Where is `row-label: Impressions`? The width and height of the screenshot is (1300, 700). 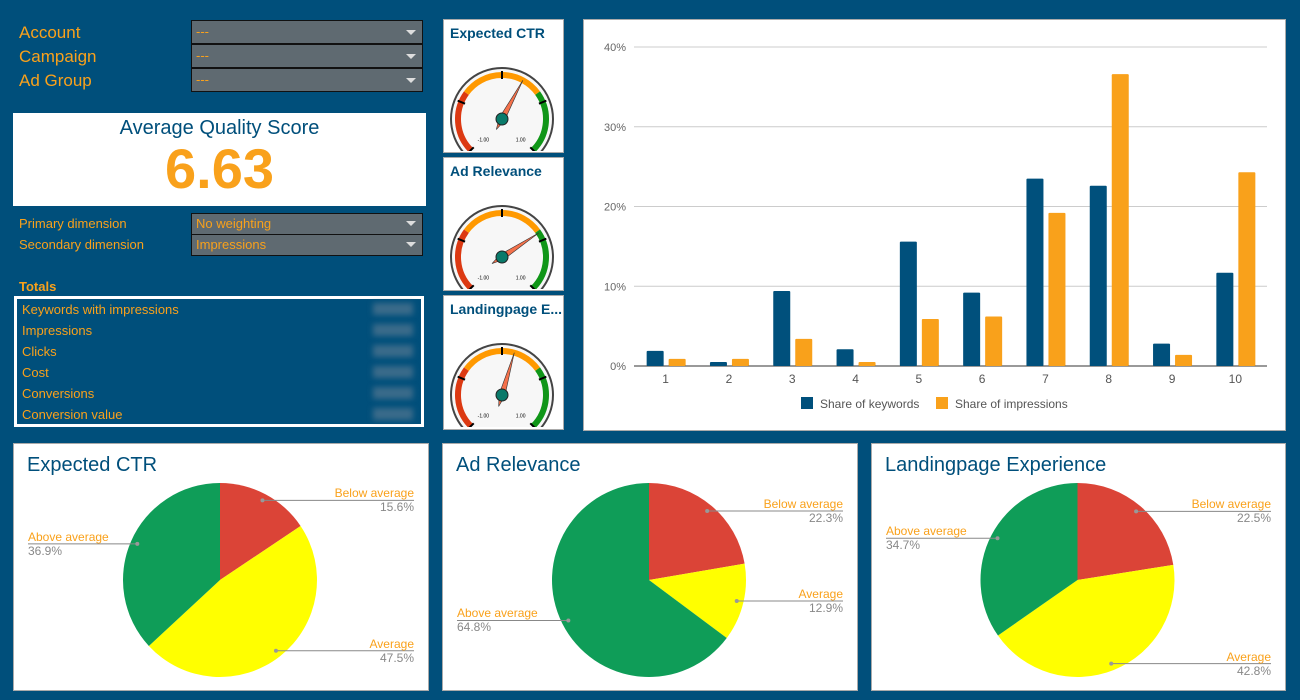
row-label: Impressions is located at coordinates (57, 330).